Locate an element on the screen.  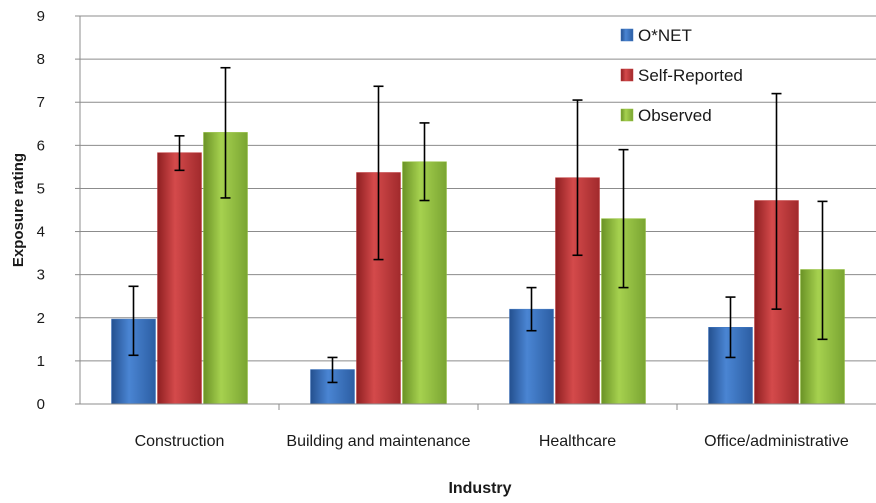
y-tick-label: 4 is located at coordinates (41, 232).